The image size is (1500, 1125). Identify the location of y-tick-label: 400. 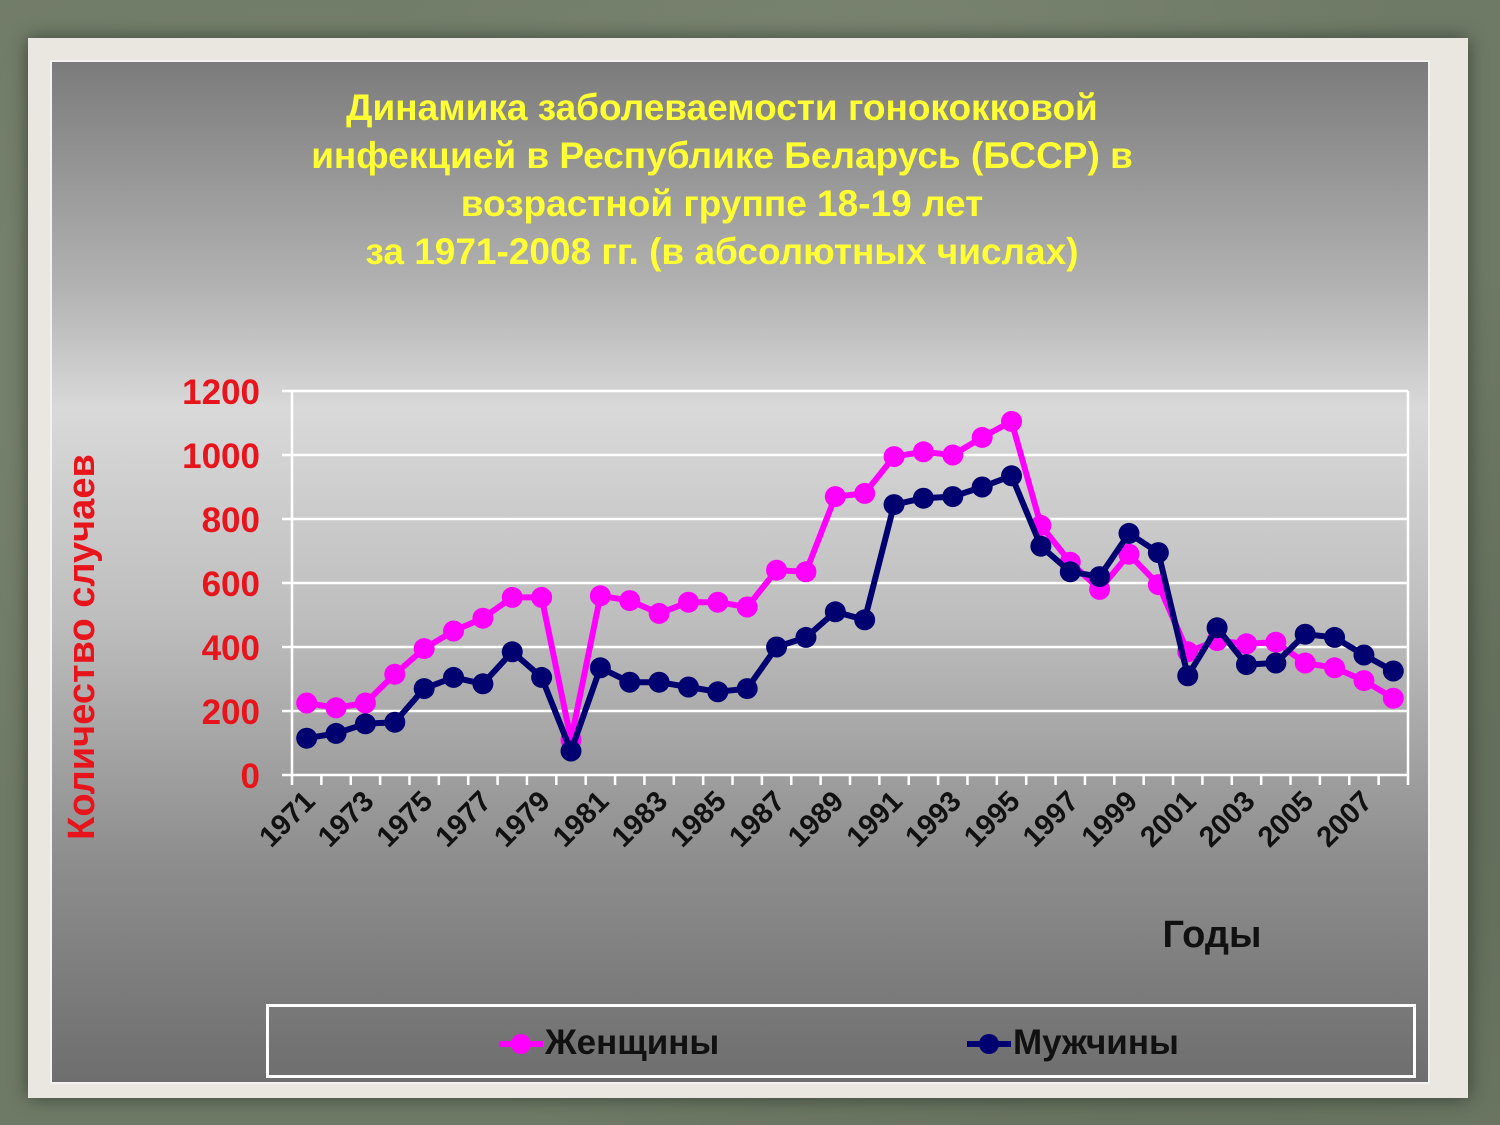
(231, 648).